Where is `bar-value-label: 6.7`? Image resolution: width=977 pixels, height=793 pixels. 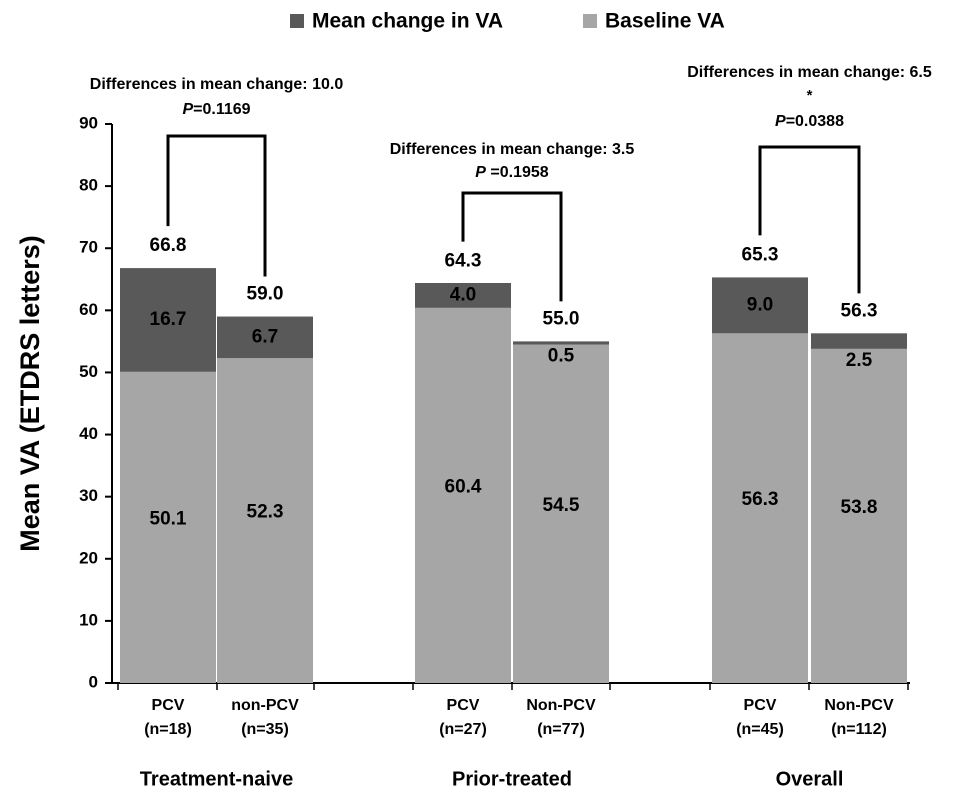
bar-value-label: 6.7 is located at coordinates (265, 336).